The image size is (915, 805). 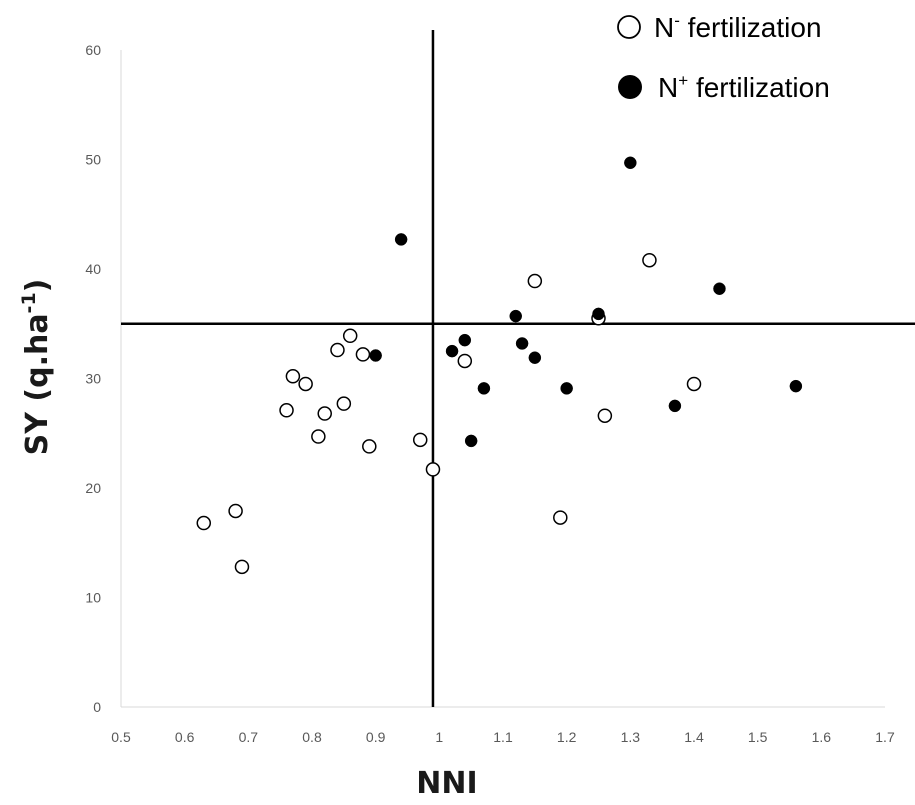 I want to click on x-tick-label: 1.5, so click(x=758, y=737).